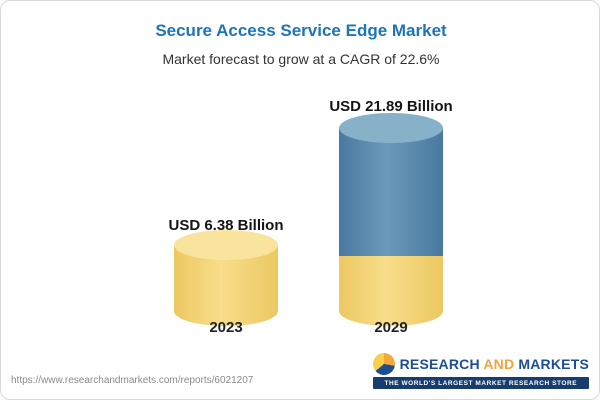 The image size is (600, 400). Describe the element at coordinates (226, 225) in the screenshot. I see `value-label-2023: USD 6.38 Billion` at that location.